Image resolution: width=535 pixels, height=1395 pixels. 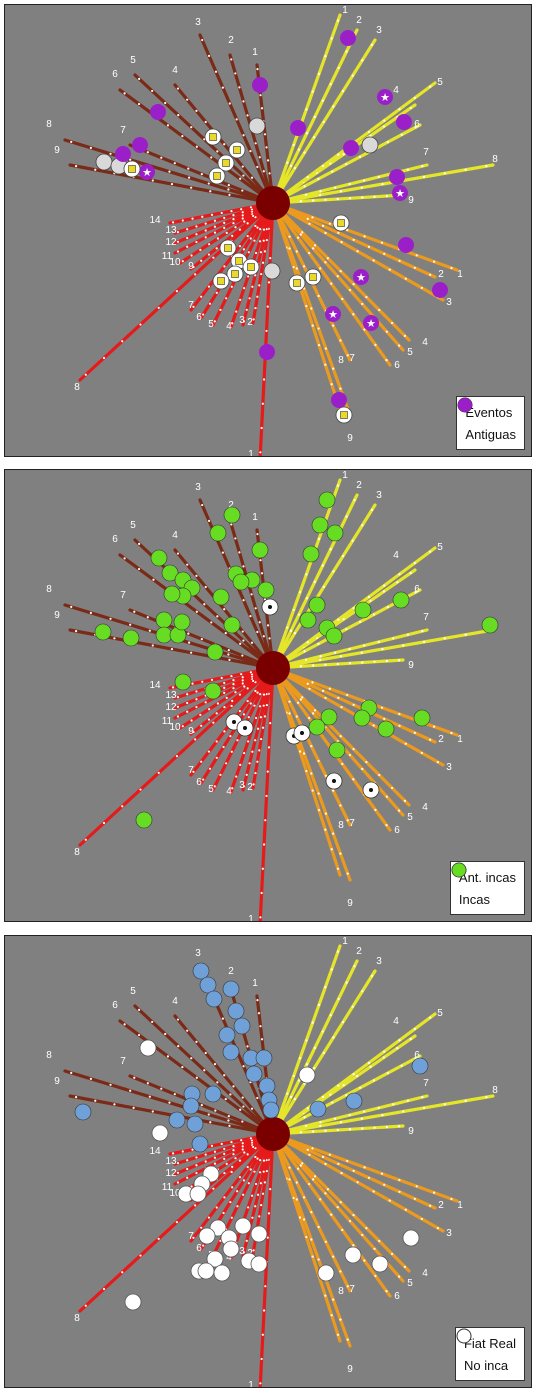 What do you see at coordinates (396, 90) in the screenshot?
I see `branch-number-label: 4` at bounding box center [396, 90].